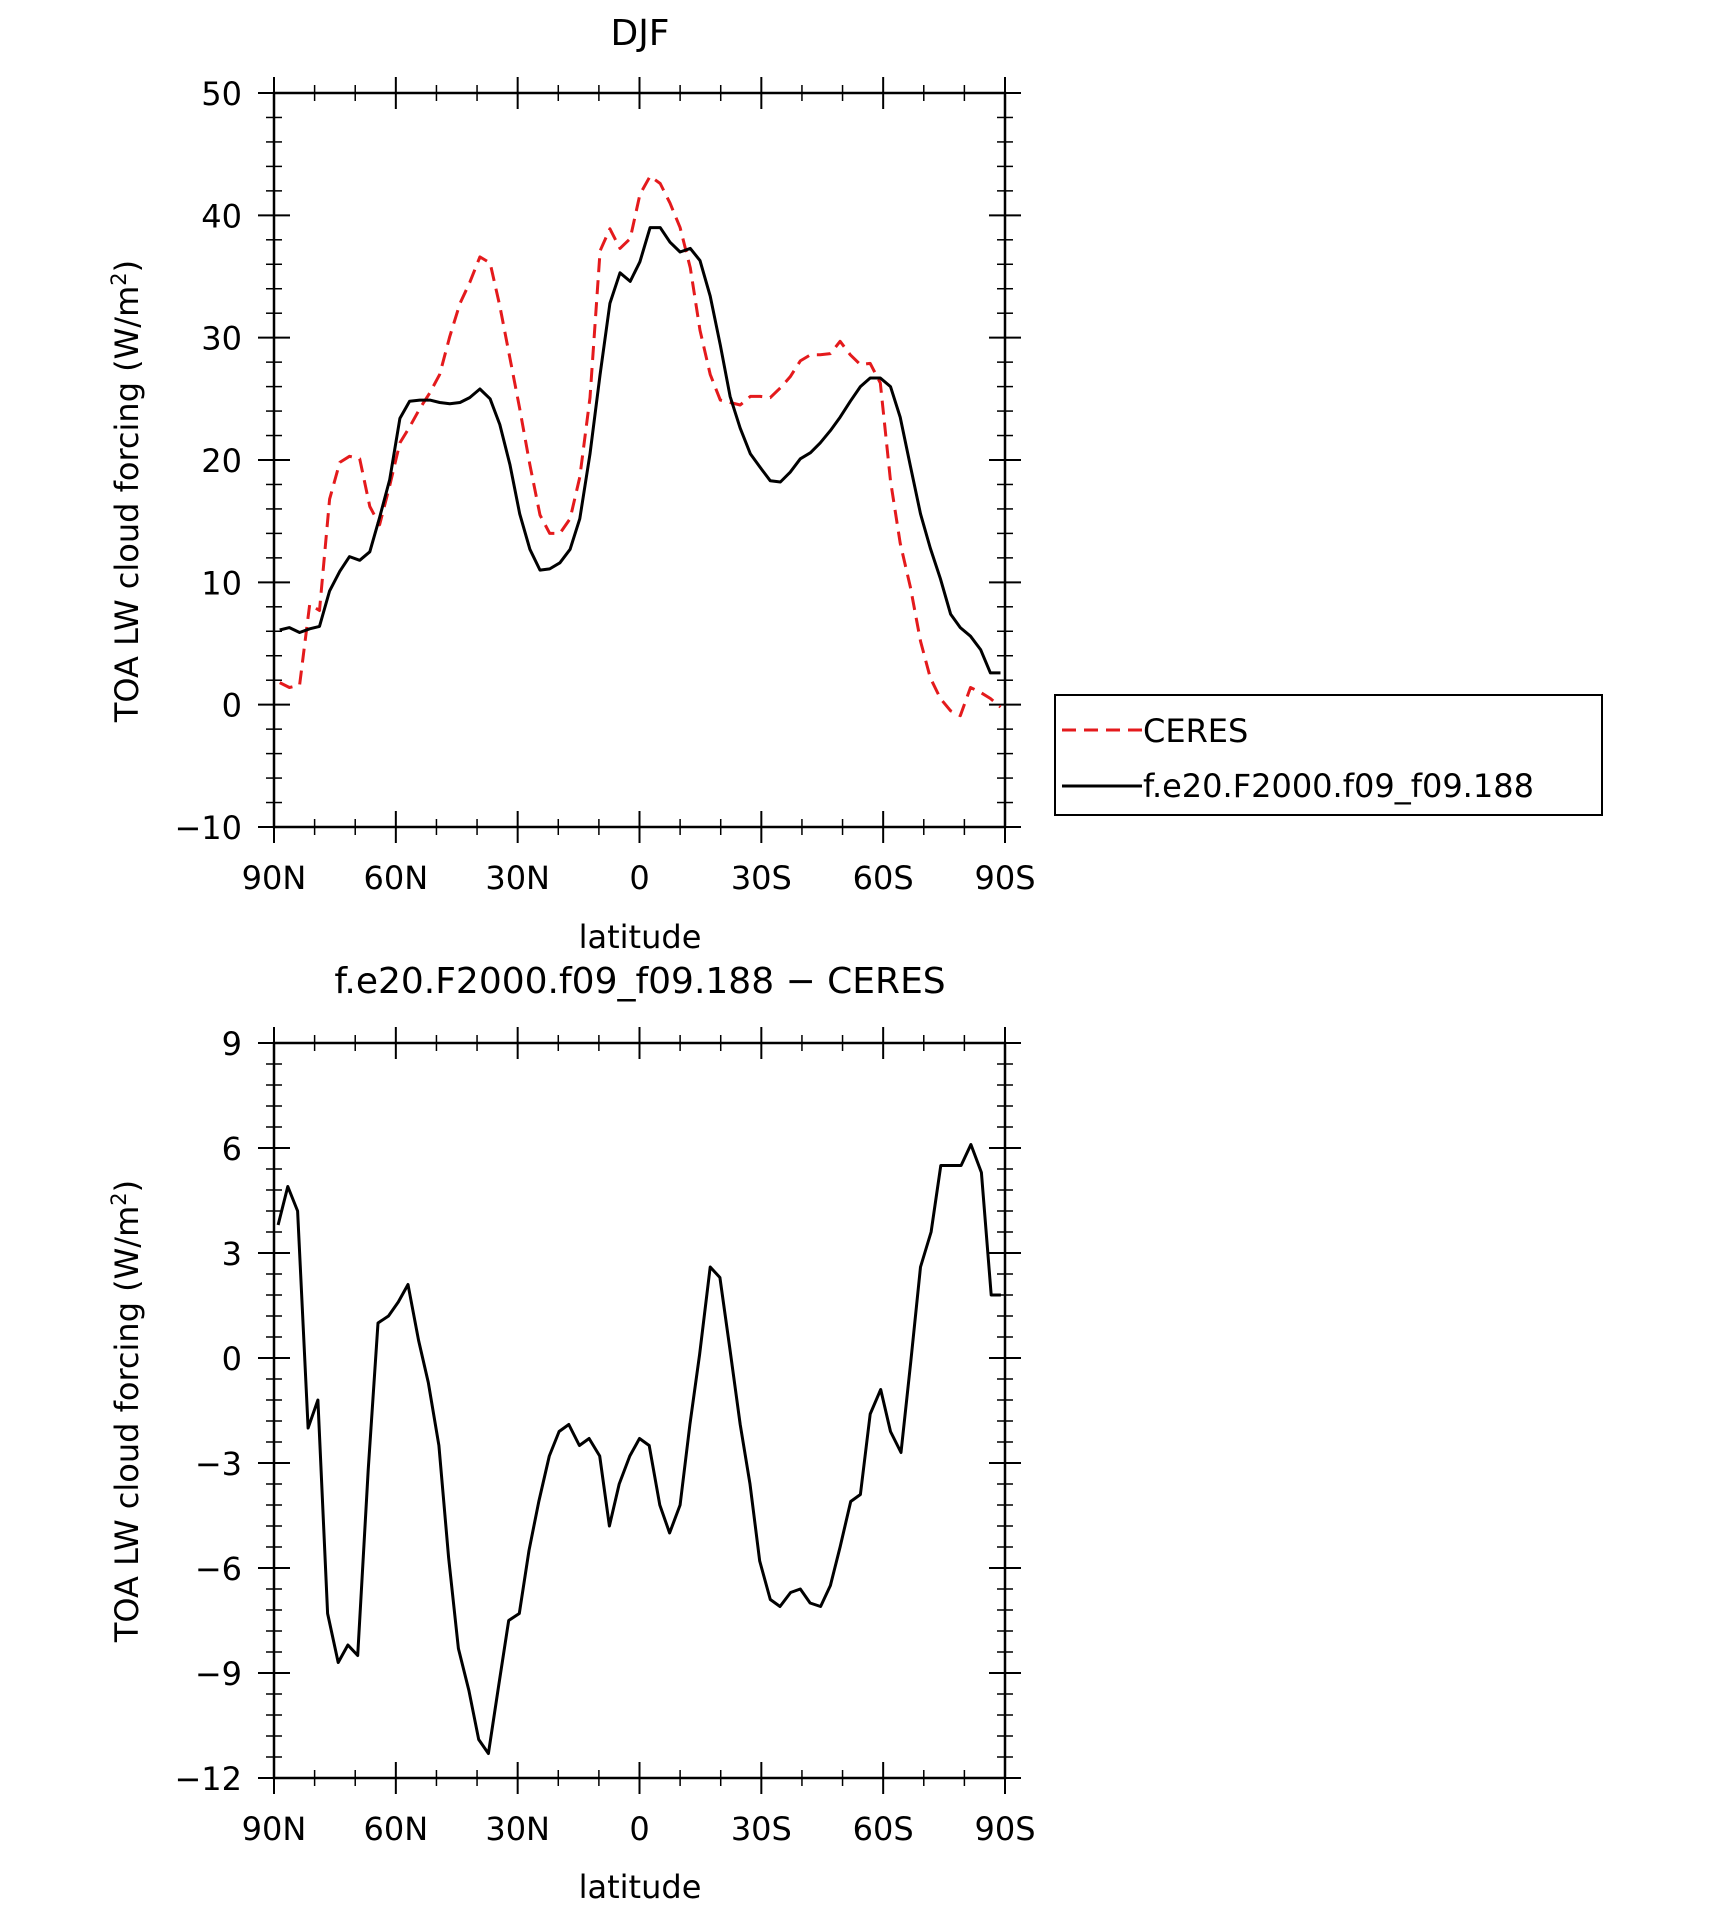 The image size is (1710, 1905). Describe the element at coordinates (1195, 731) in the screenshot. I see `legend-label-ceres: CERES` at that location.